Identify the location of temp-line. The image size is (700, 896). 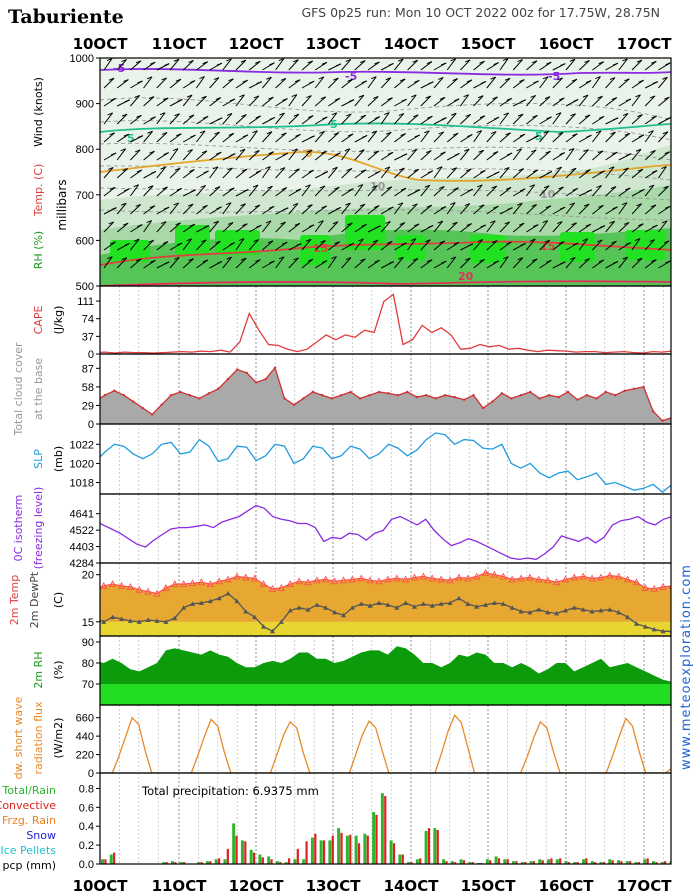
(385, 583).